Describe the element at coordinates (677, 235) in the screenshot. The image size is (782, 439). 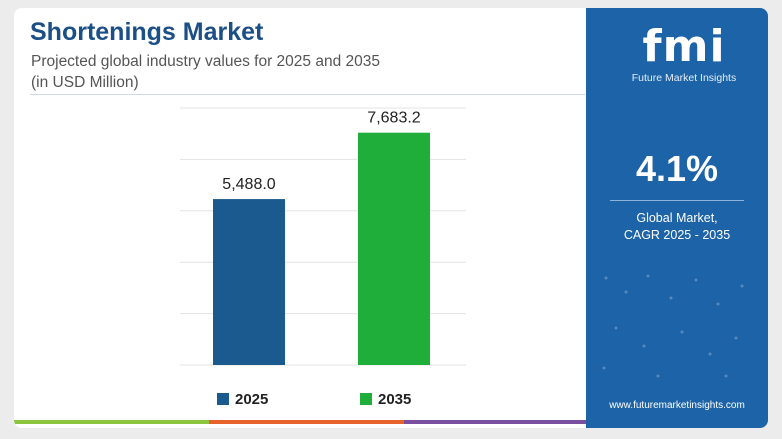
I see `cagr-label-line-2: CAGR 2025 - 2035` at that location.